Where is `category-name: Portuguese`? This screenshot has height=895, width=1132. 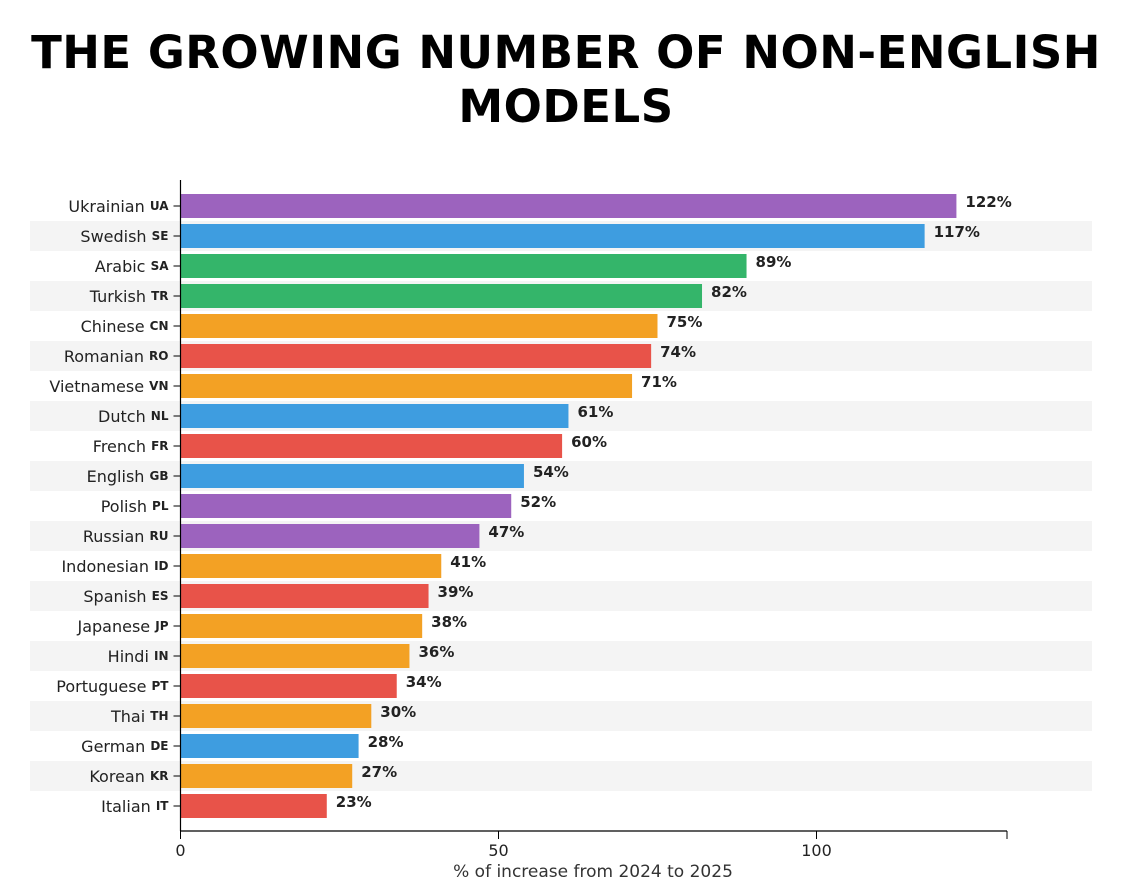 category-name: Portuguese is located at coordinates (103, 686).